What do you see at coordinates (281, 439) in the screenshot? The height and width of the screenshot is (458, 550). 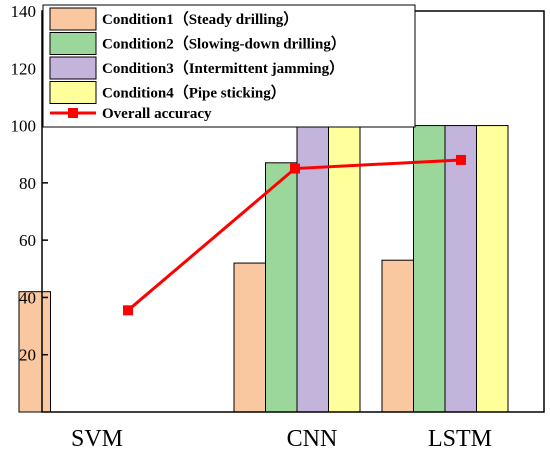 I see `x-axis: SVM CNN LSTM` at bounding box center [281, 439].